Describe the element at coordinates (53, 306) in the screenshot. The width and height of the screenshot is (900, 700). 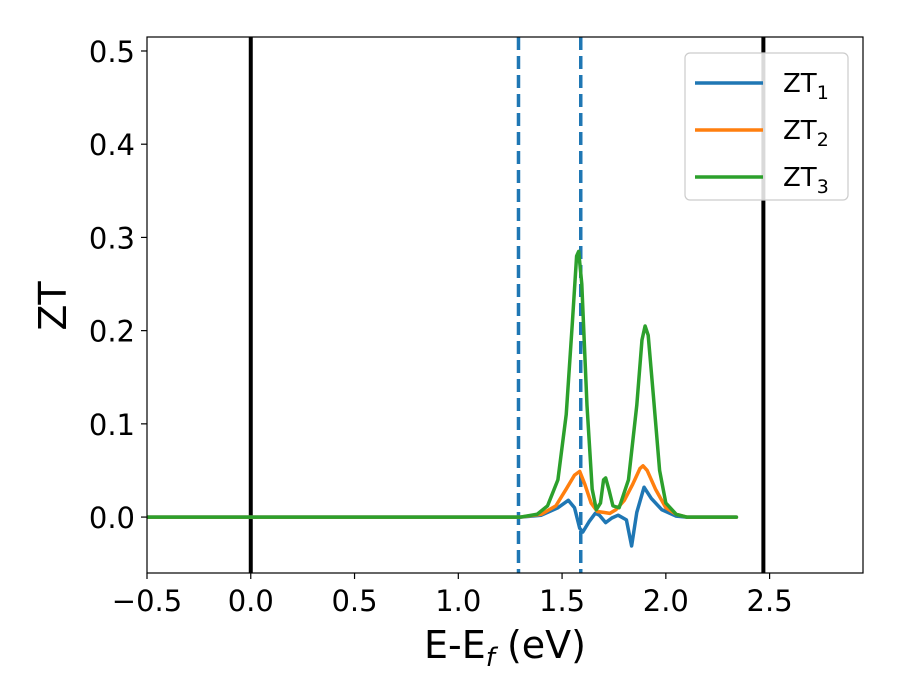
I see `y-axis-label: ZT` at that location.